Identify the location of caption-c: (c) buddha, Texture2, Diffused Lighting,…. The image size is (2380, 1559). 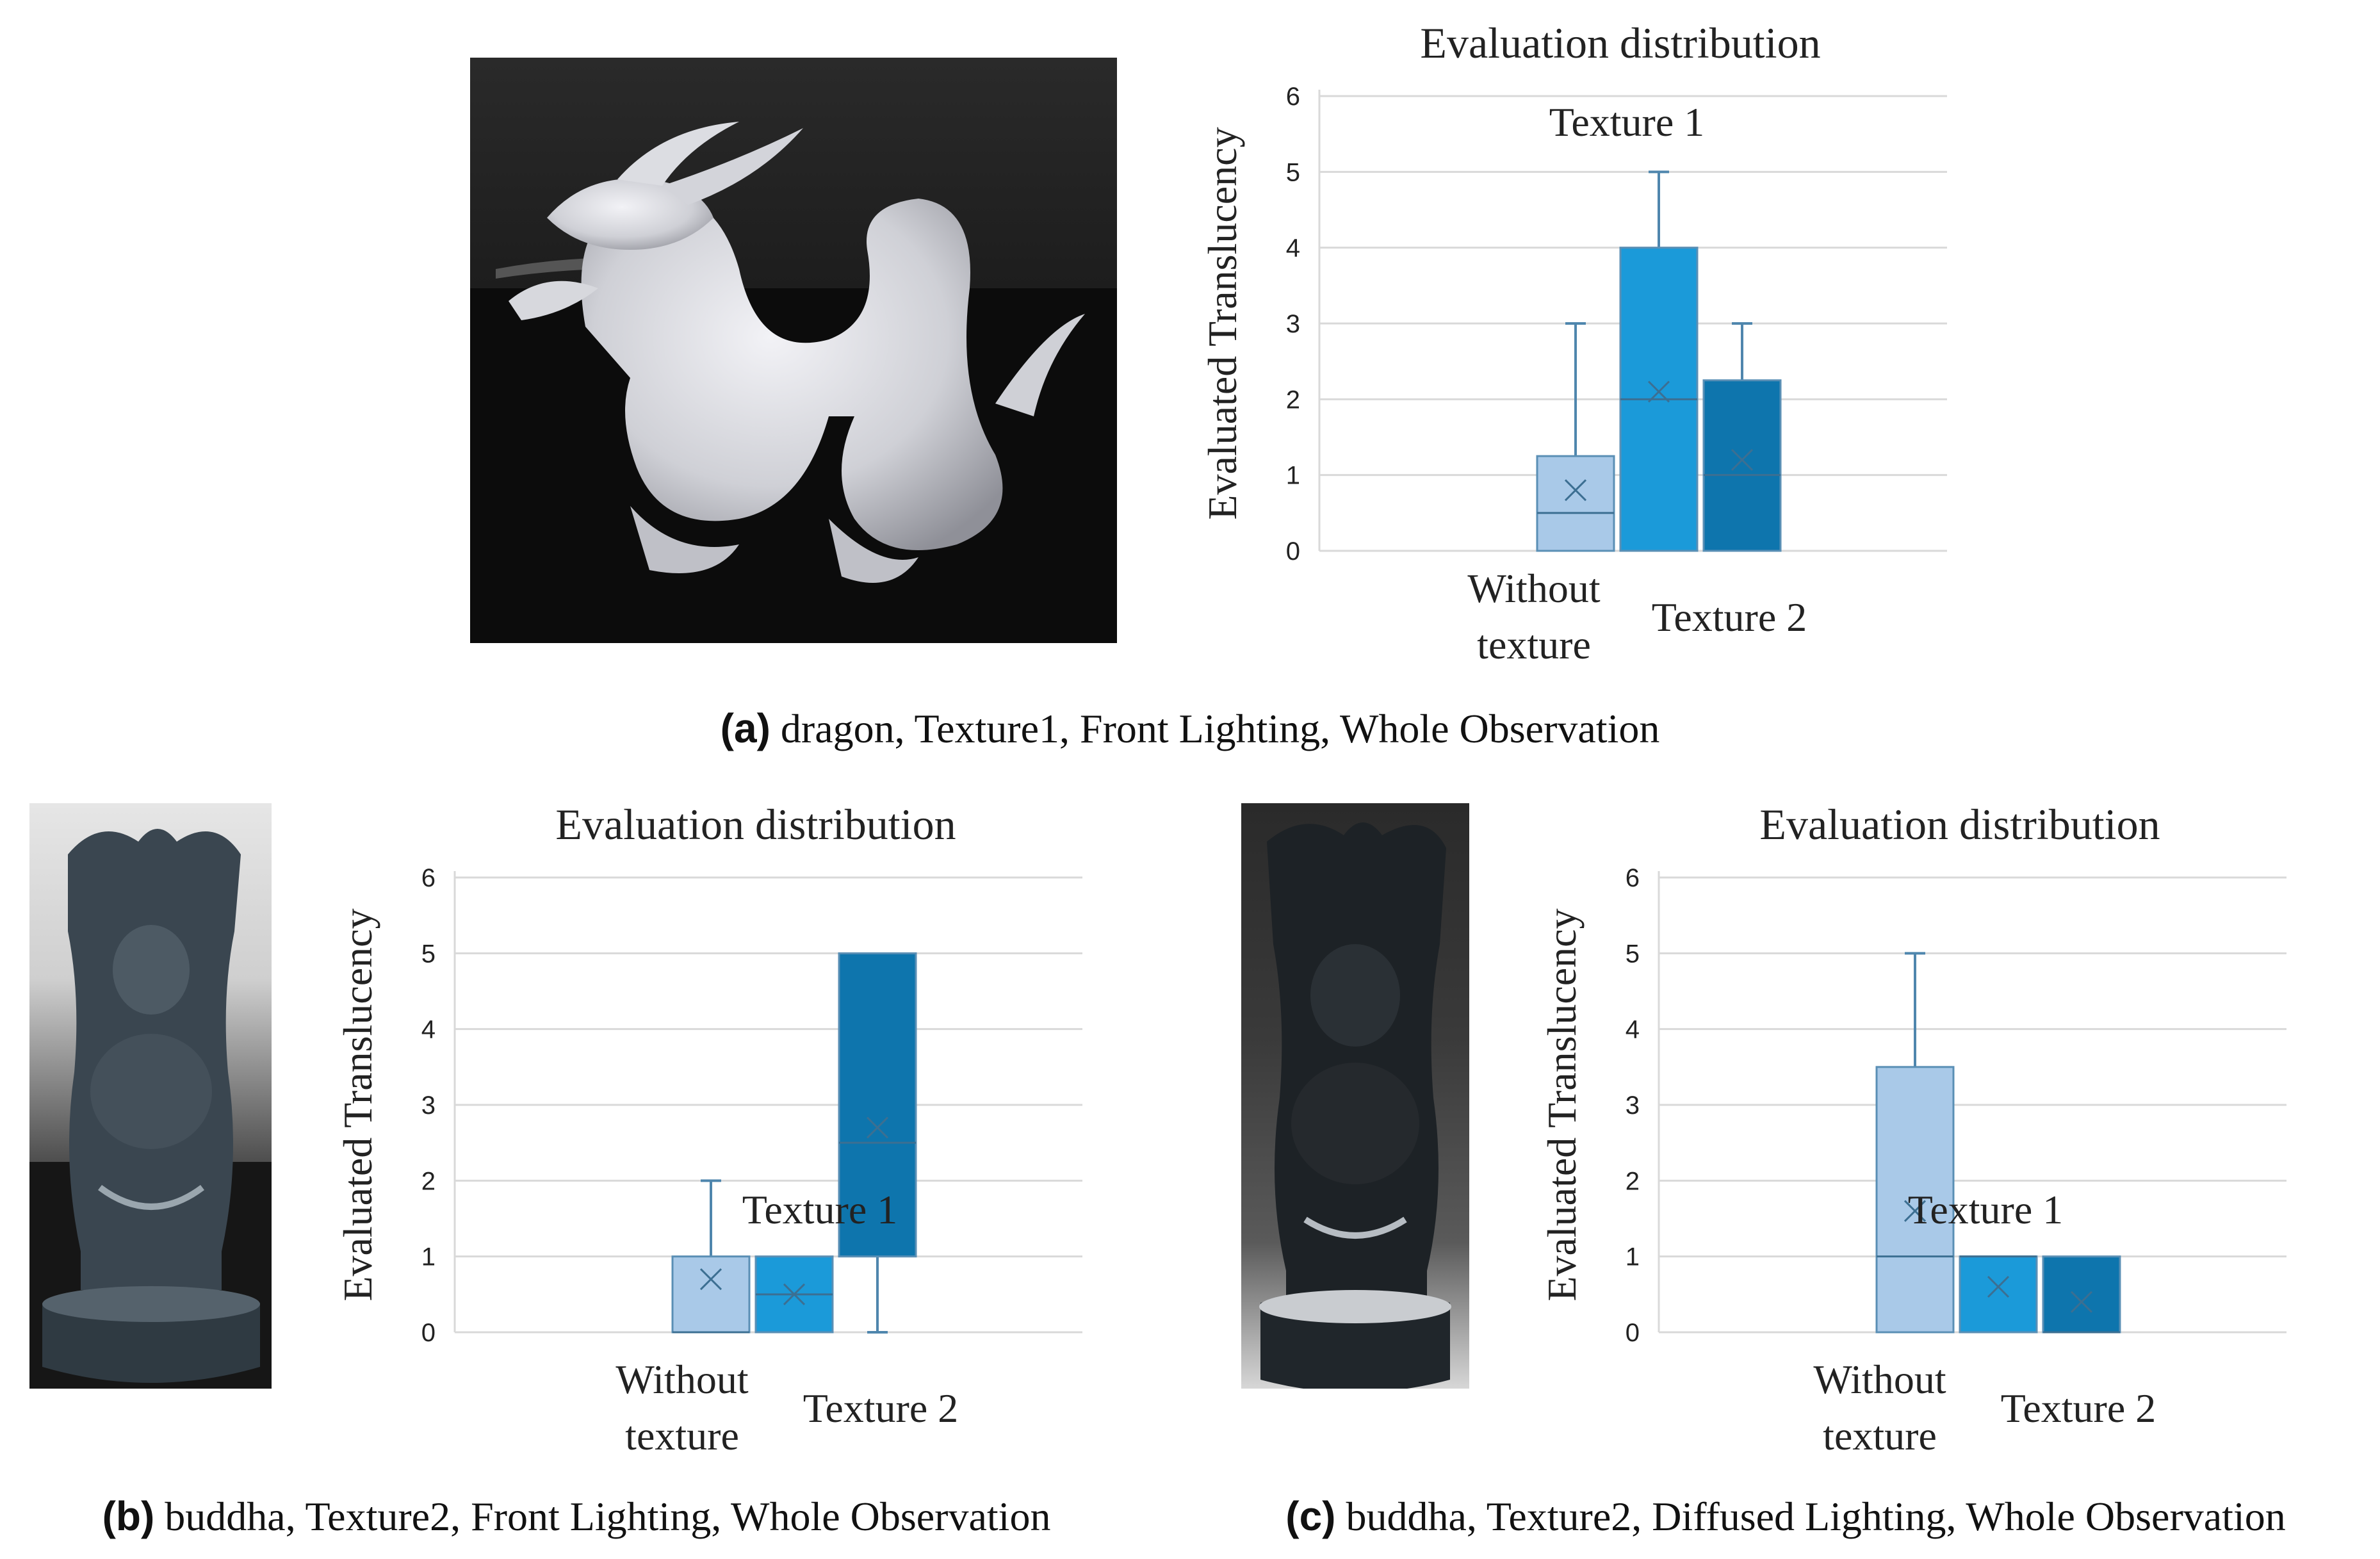
(1785, 1516).